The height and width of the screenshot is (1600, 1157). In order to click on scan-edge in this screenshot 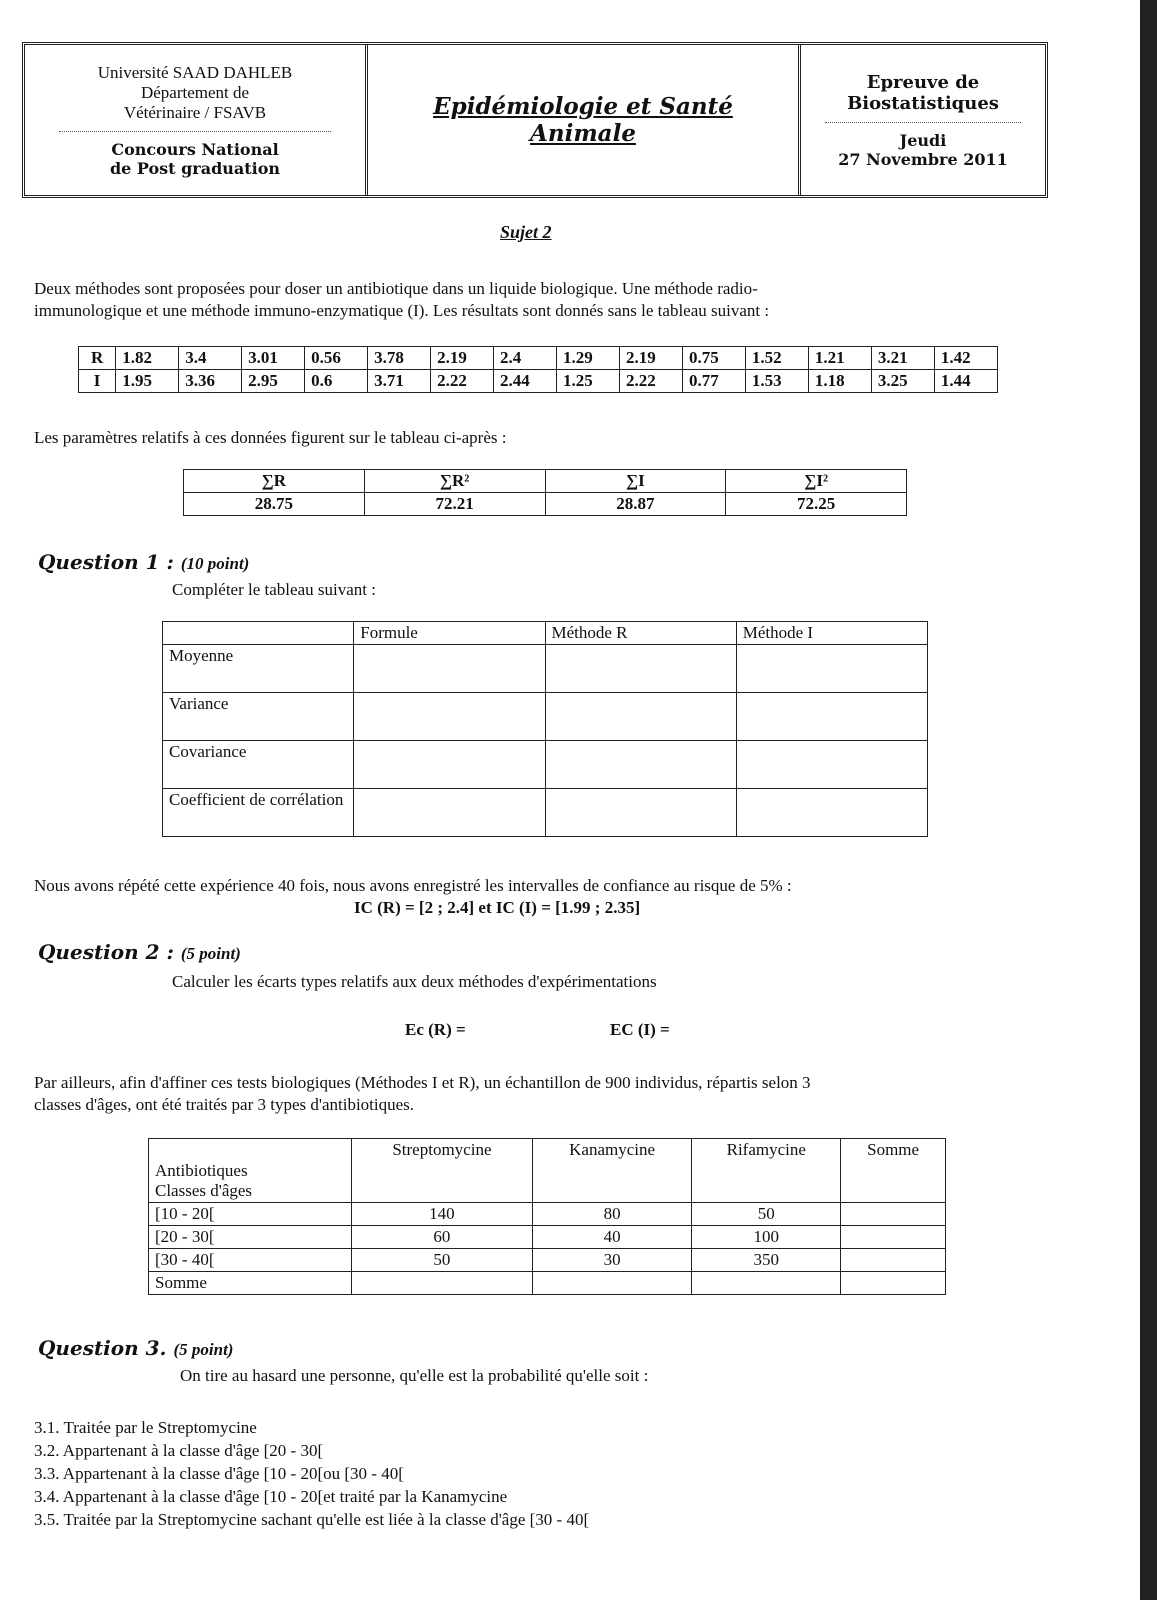, I will do `click(1148, 800)`.